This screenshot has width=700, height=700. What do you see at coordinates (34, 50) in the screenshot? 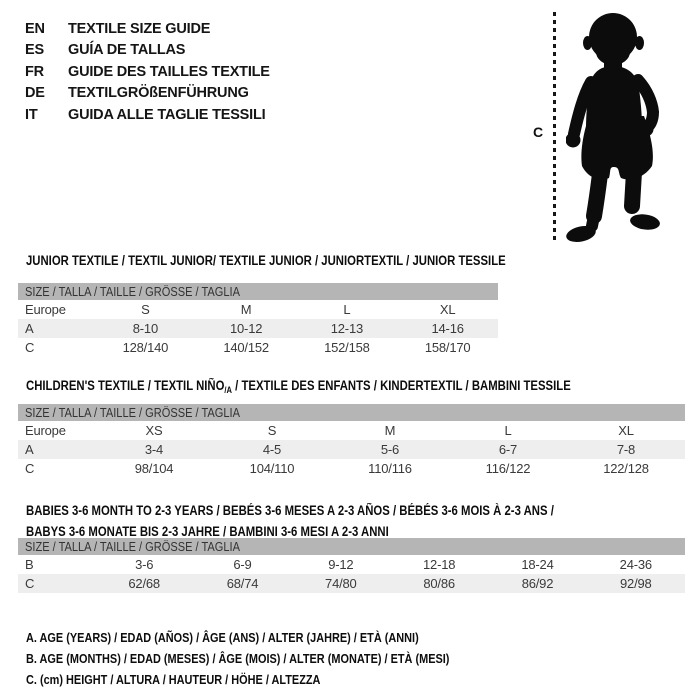
I see `language-code: ES` at bounding box center [34, 50].